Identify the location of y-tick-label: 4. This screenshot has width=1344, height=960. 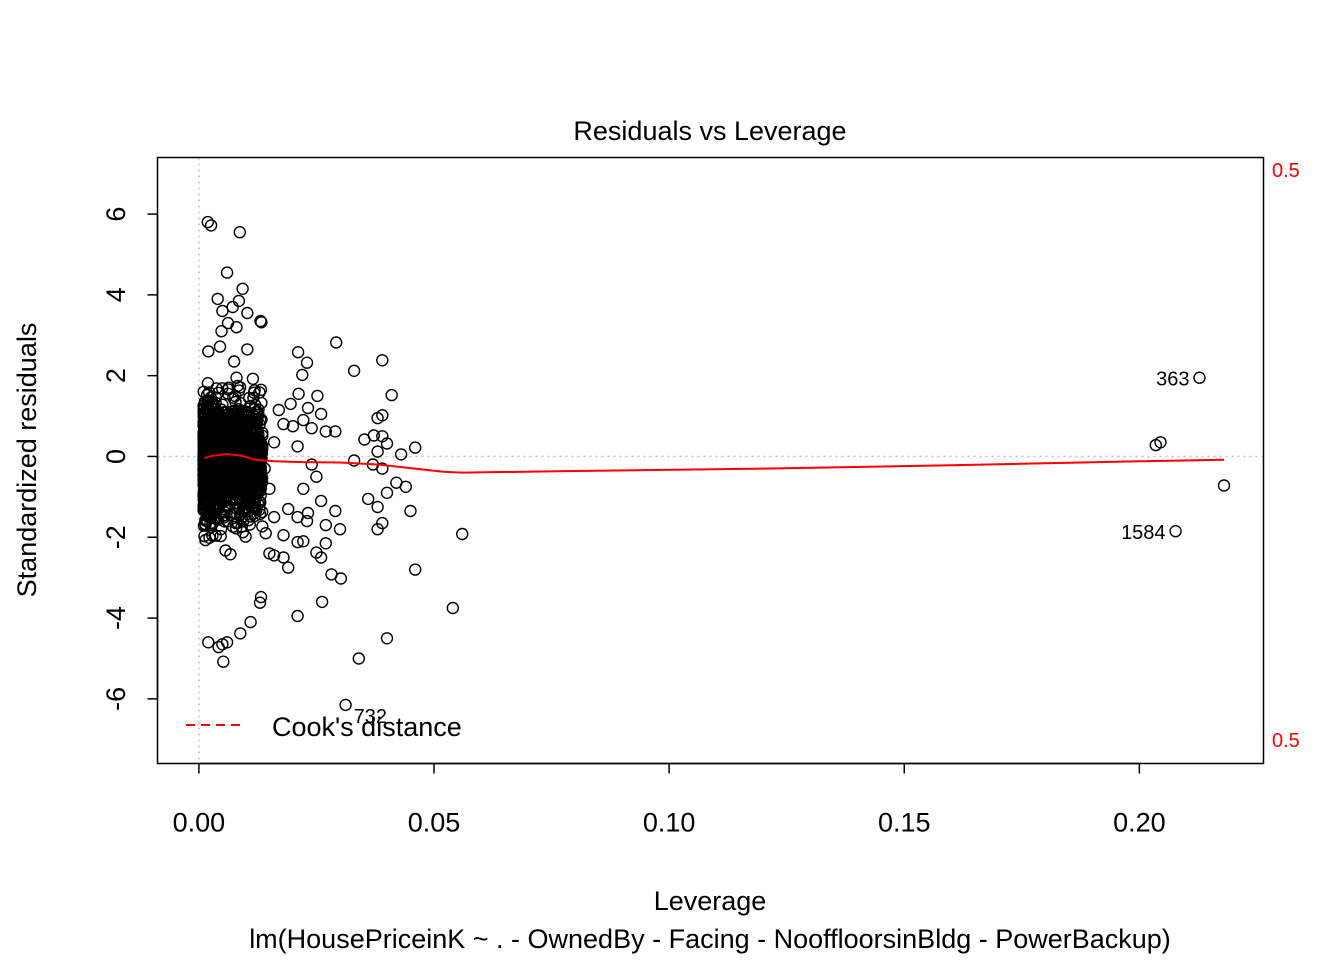
(116, 294).